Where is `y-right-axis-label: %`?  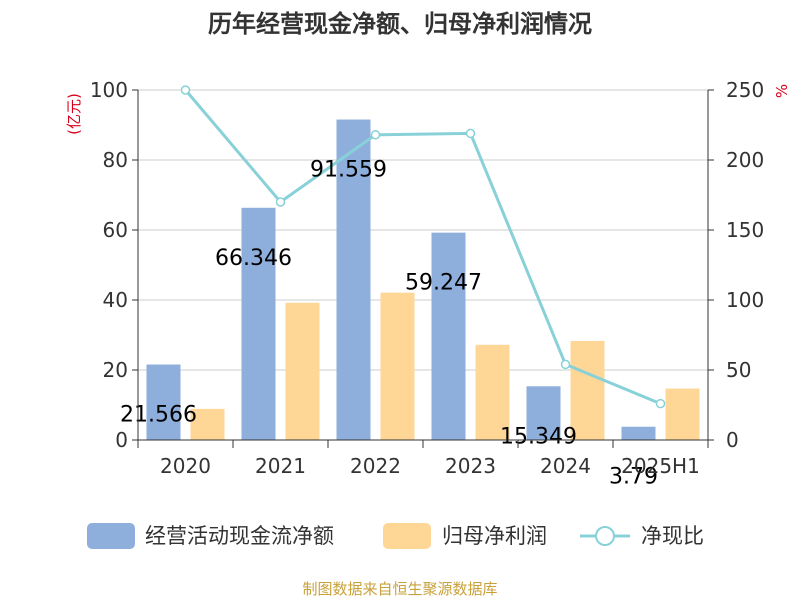 y-right-axis-label: % is located at coordinates (782, 91).